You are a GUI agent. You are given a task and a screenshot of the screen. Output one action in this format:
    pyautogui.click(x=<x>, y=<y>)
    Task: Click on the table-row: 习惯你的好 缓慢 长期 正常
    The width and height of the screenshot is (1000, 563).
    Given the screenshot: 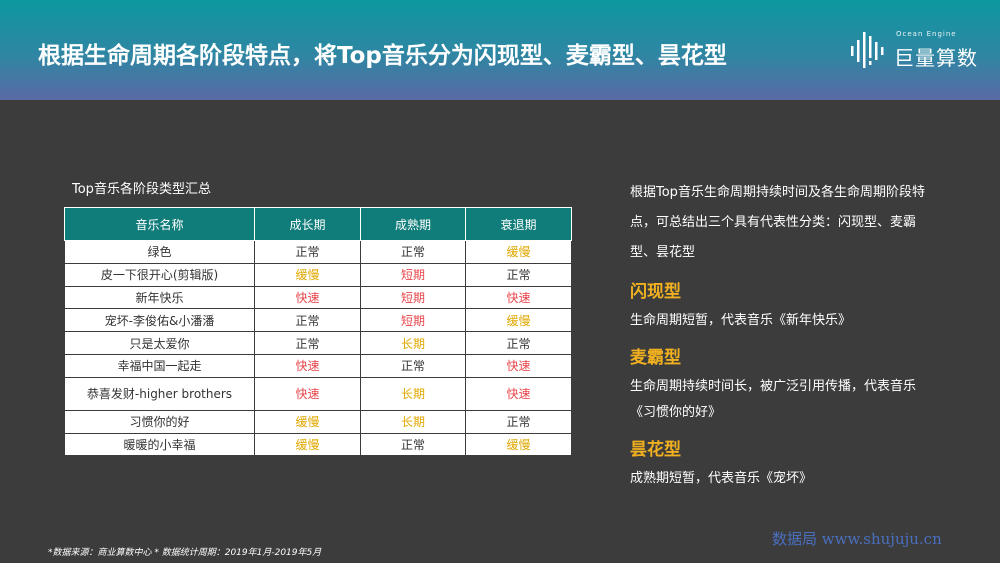 What is the action you would take?
    pyautogui.click(x=318, y=421)
    